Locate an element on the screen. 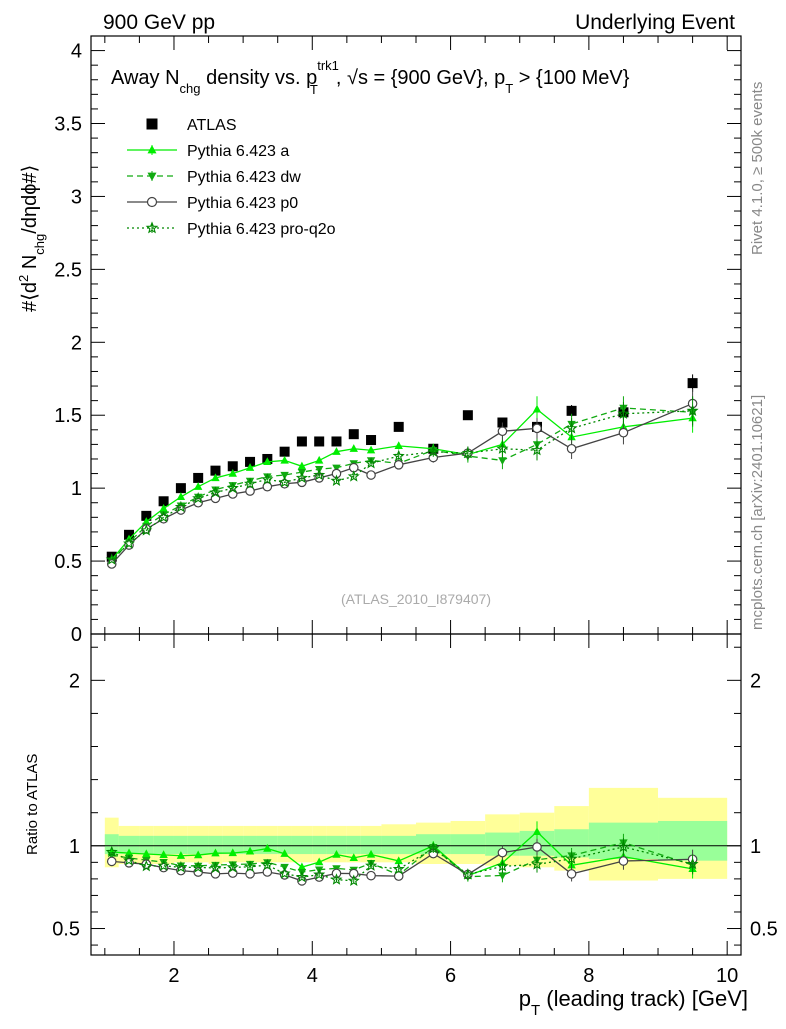 This screenshot has height=1029, width=786. ylabel-ratio: Ratio to ATLAS is located at coordinates (32, 804).